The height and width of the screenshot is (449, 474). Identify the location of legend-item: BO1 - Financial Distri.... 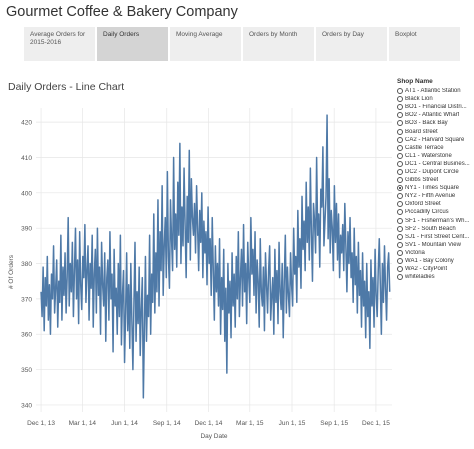
(434, 107).